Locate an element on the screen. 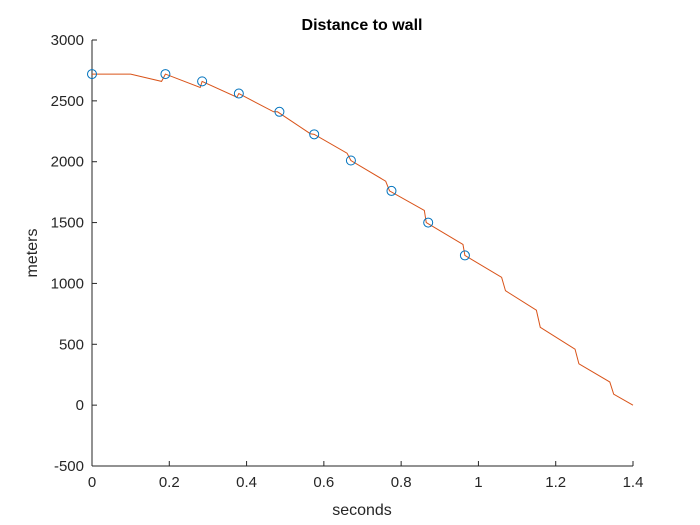 The height and width of the screenshot is (525, 700). chart-title: Distance to wall is located at coordinates (362, 25).